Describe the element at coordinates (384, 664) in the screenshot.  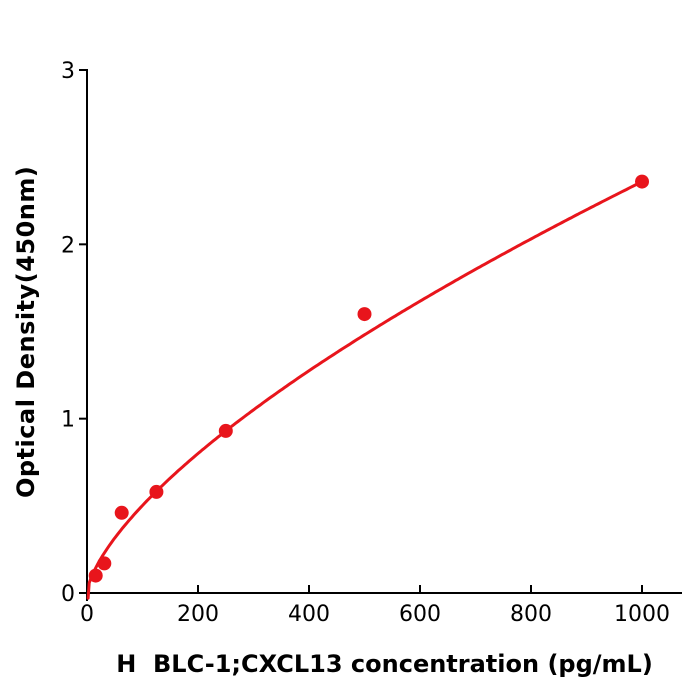
I see `x-axis-title: H BLC-1;CXCL13 concentration (pg/mL)` at that location.